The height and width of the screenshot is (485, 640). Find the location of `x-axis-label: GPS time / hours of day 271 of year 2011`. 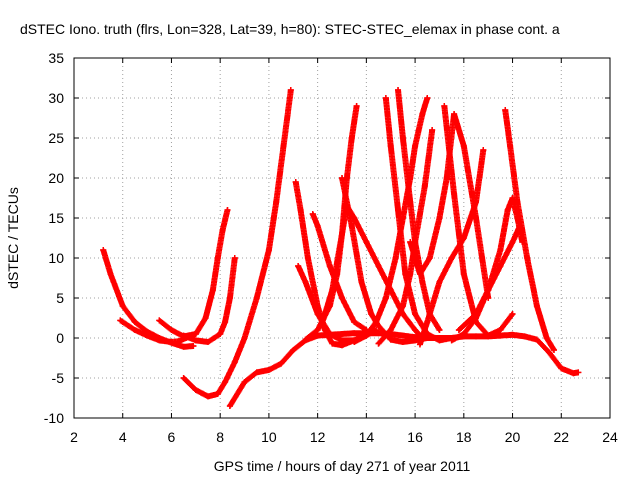

x-axis-label: GPS time / hours of day 271 of year 2011 is located at coordinates (342, 466).